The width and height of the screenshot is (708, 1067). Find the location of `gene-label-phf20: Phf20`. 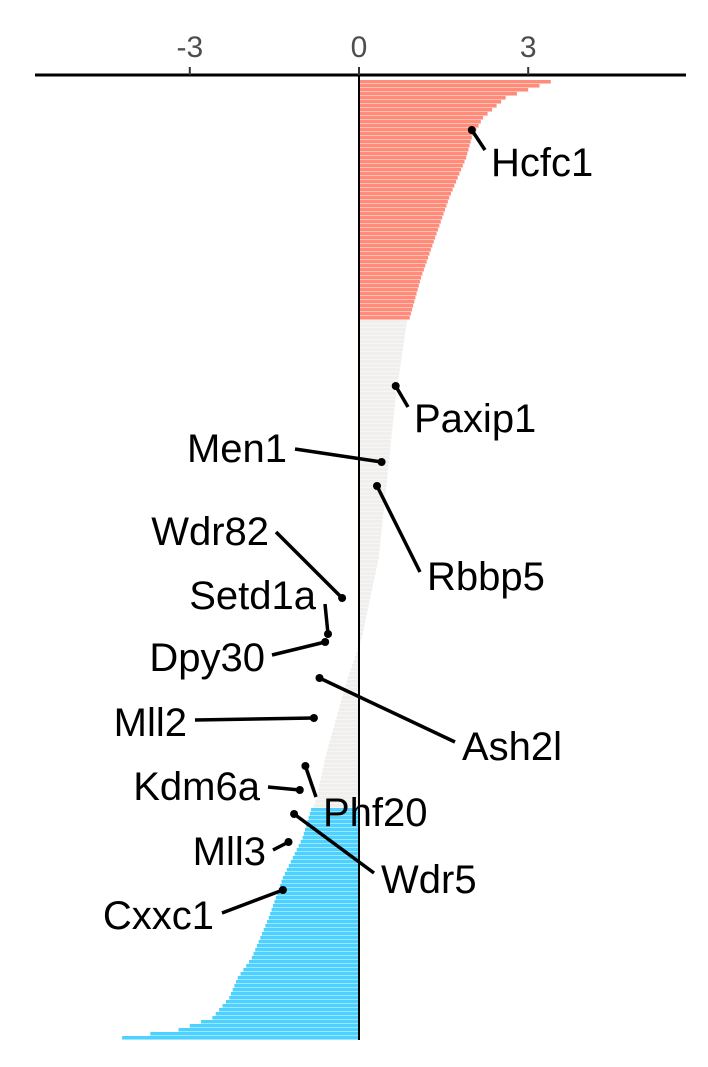

gene-label-phf20: Phf20 is located at coordinates (375, 813).